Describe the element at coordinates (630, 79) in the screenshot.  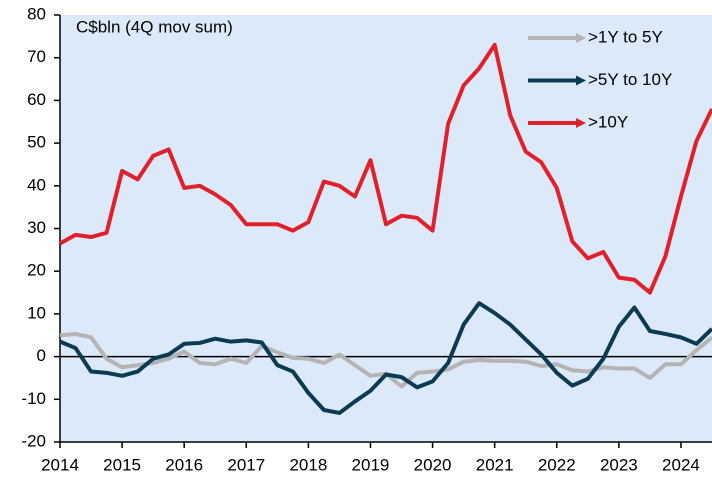
I see `legend-label: >5Y to 10Y` at that location.